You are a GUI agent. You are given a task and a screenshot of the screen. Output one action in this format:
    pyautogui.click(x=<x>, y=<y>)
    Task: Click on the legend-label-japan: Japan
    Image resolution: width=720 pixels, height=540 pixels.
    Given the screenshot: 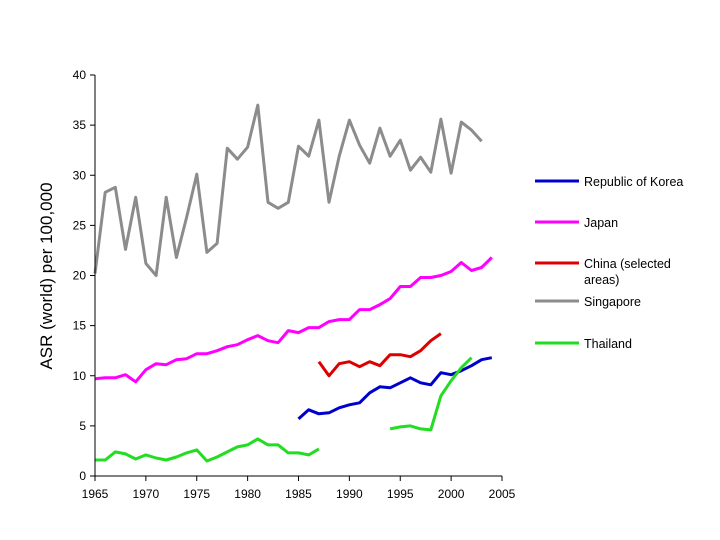 What is the action you would take?
    pyautogui.click(x=601, y=223)
    